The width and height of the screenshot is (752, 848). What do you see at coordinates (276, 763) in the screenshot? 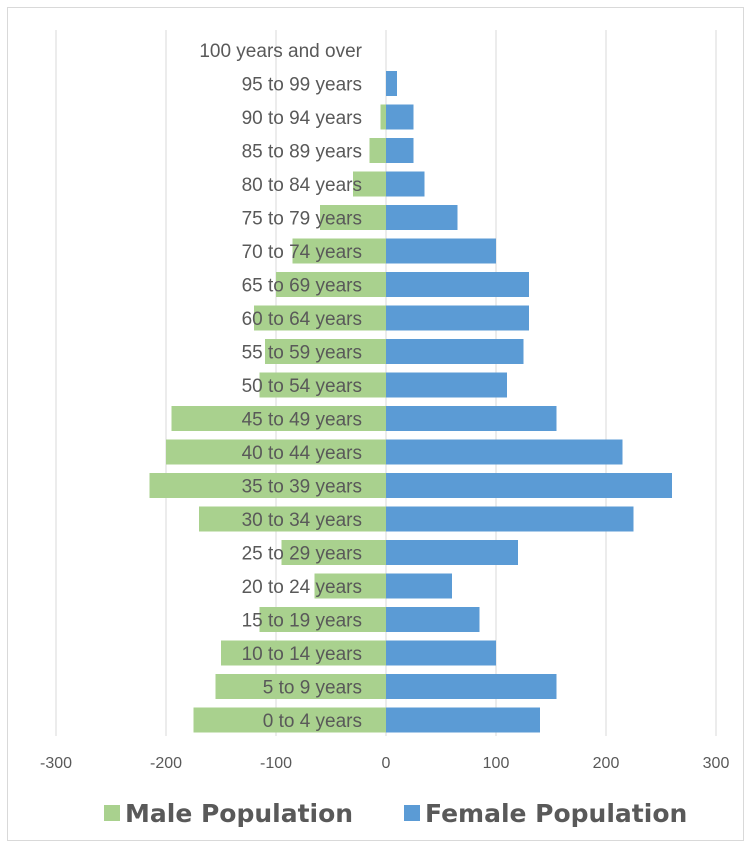
I see `x-tick-label: -100` at bounding box center [276, 763].